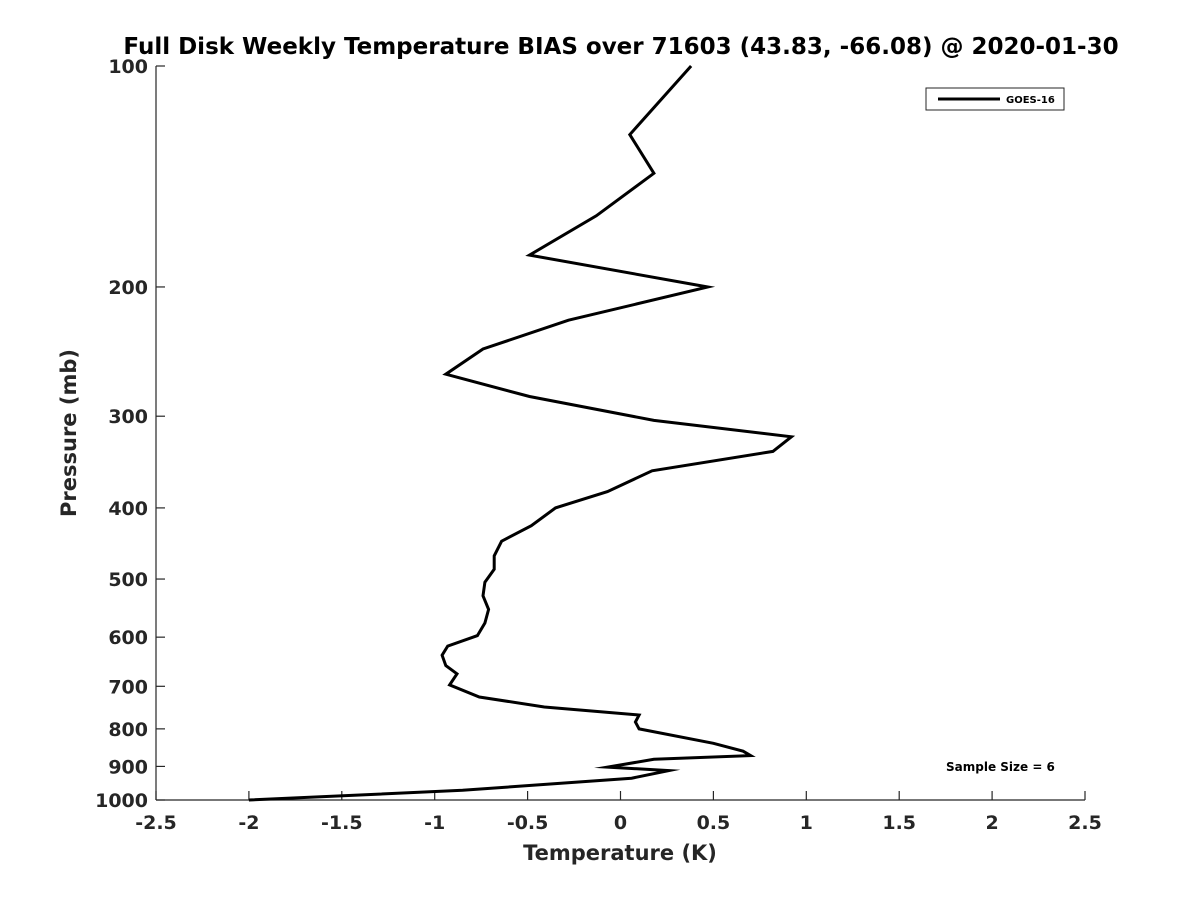  What do you see at coordinates (1000, 767) in the screenshot?
I see `sample-size-annotation: Sample Size = 6` at bounding box center [1000, 767].